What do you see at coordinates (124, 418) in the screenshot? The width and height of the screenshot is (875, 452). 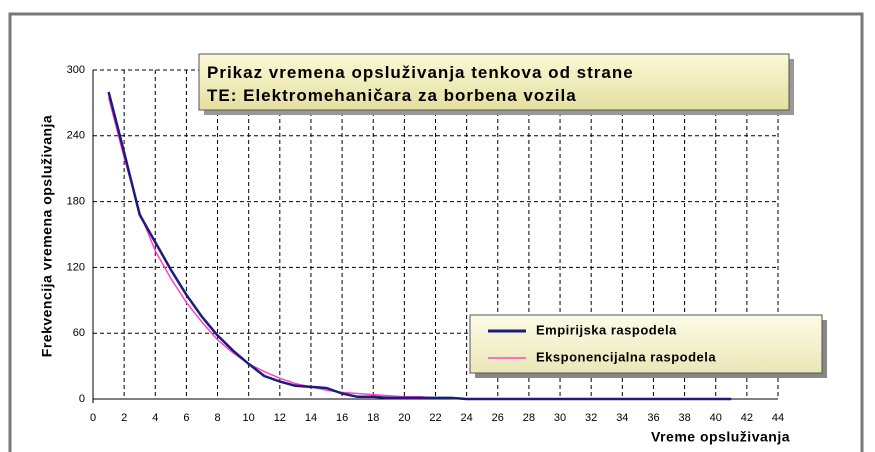 I see `x-tick-label: 2` at bounding box center [124, 418].